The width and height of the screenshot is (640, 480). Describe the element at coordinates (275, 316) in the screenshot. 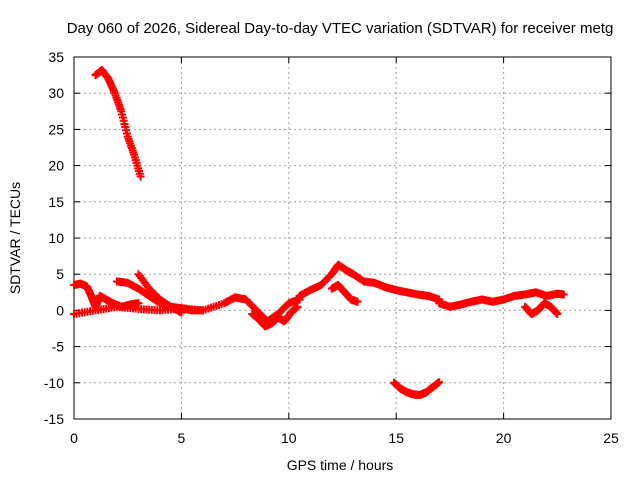

I see `series-dip` at that location.